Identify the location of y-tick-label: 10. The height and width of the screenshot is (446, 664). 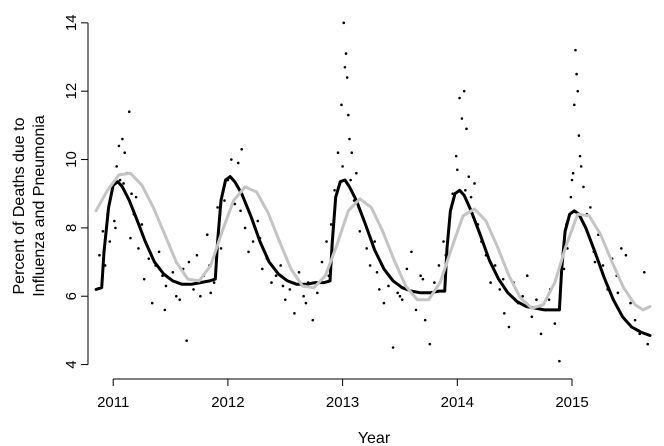
(71, 159).